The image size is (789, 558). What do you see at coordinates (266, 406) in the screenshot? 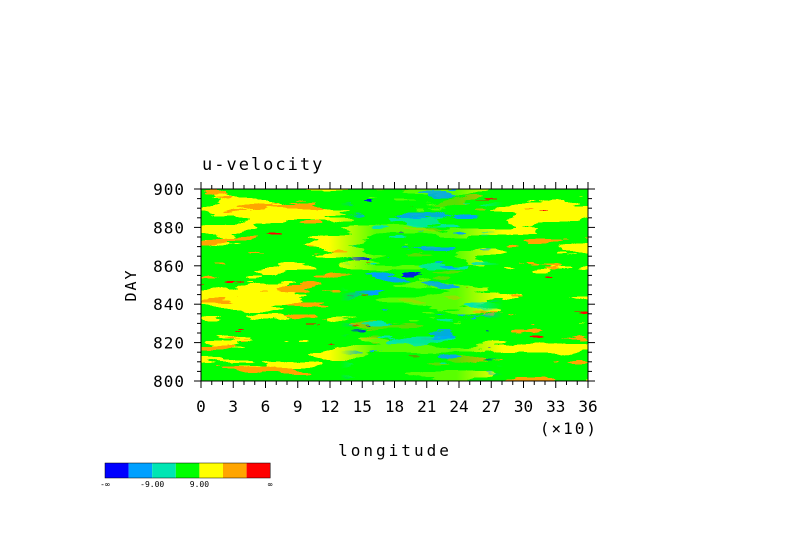
I see `x-tick-label: 6` at bounding box center [266, 406].